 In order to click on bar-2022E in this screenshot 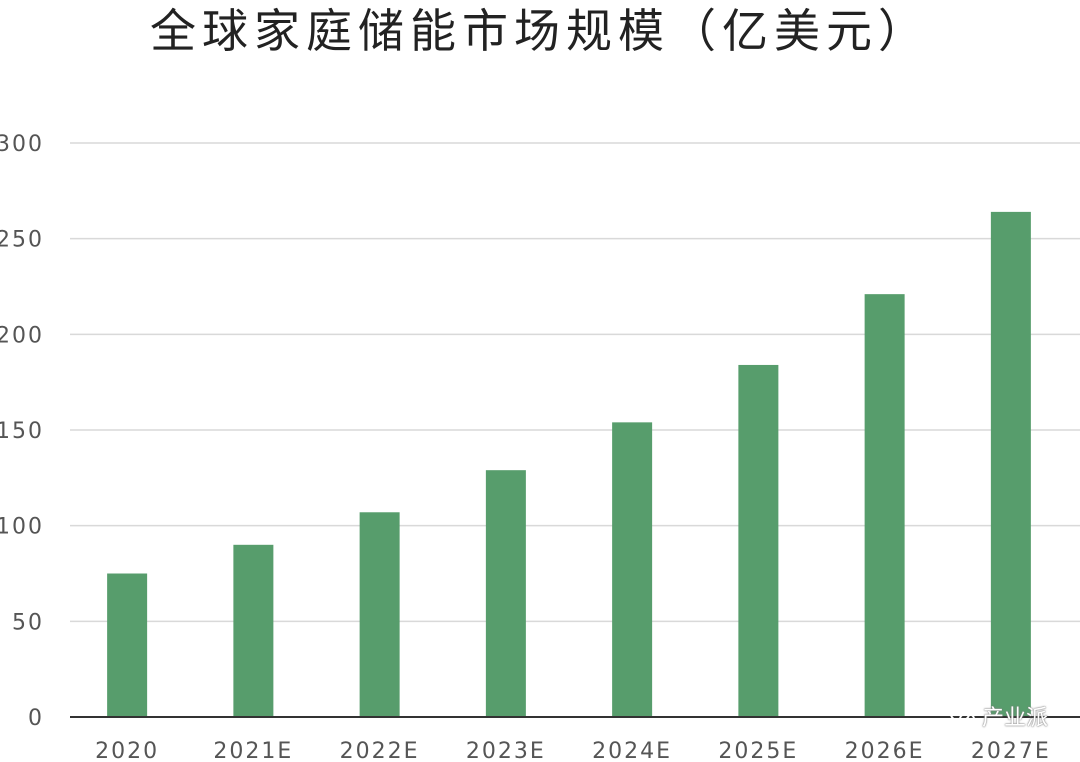, I will do `click(379, 614)`.